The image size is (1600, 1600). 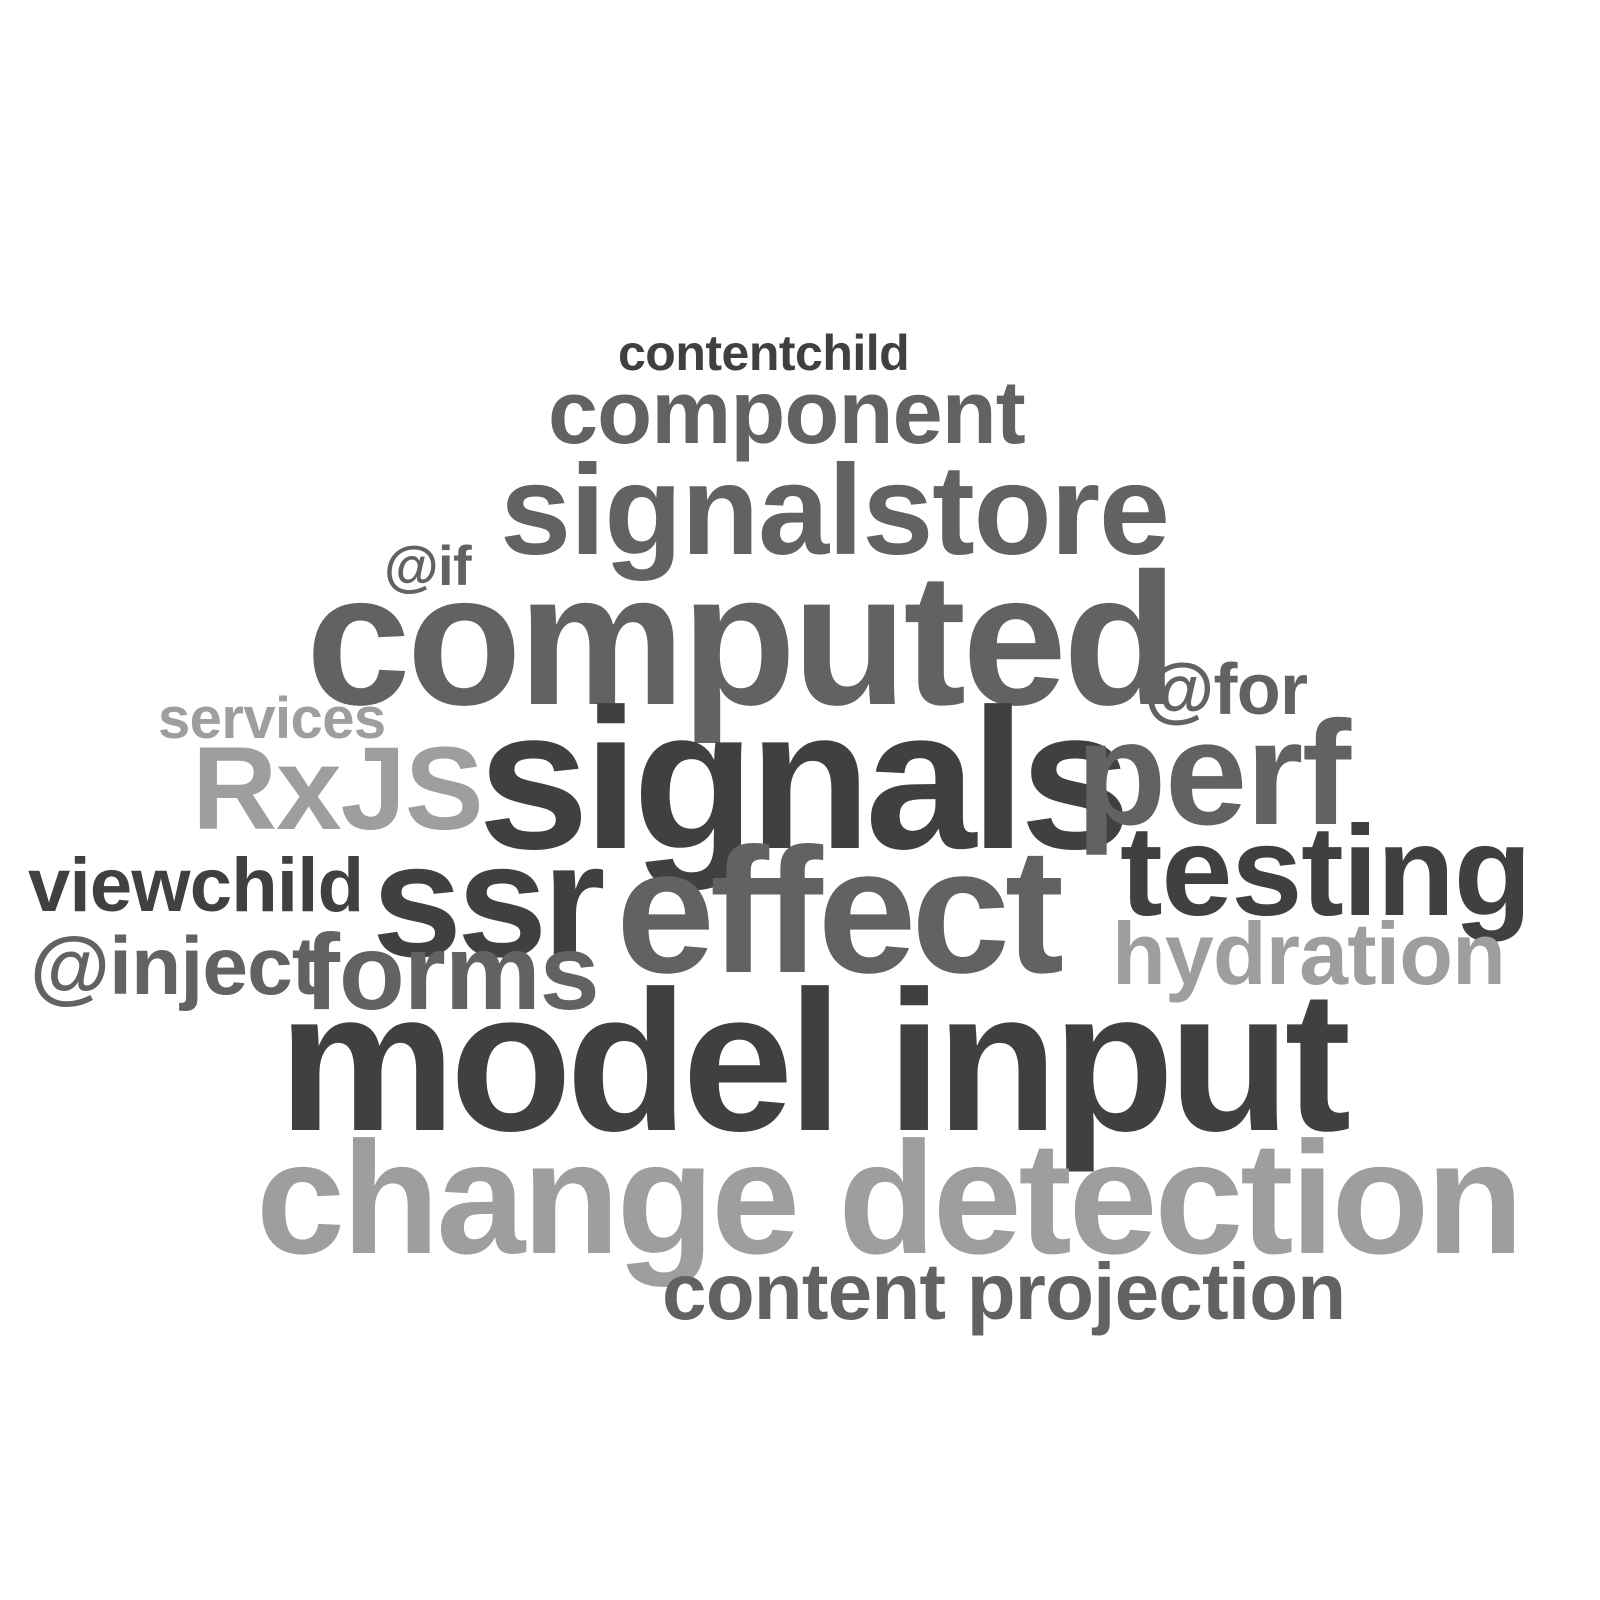 I want to click on word-viewchild: viewchild, so click(x=196, y=885).